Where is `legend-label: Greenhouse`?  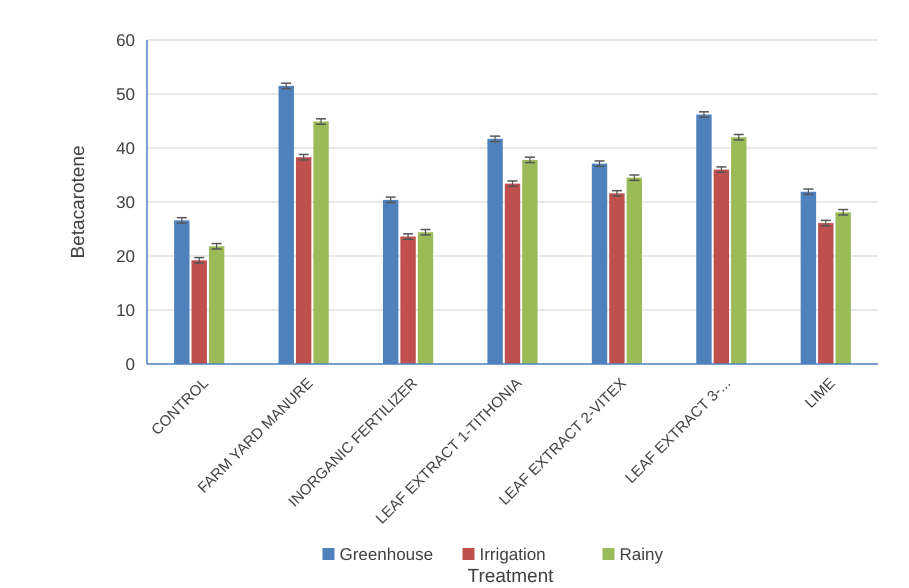
legend-label: Greenhouse is located at coordinates (387, 554).